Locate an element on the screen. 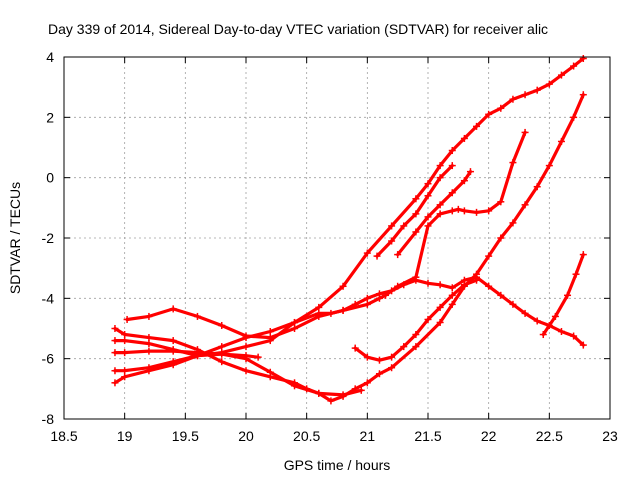  x-tick-label: 21 is located at coordinates (368, 436).